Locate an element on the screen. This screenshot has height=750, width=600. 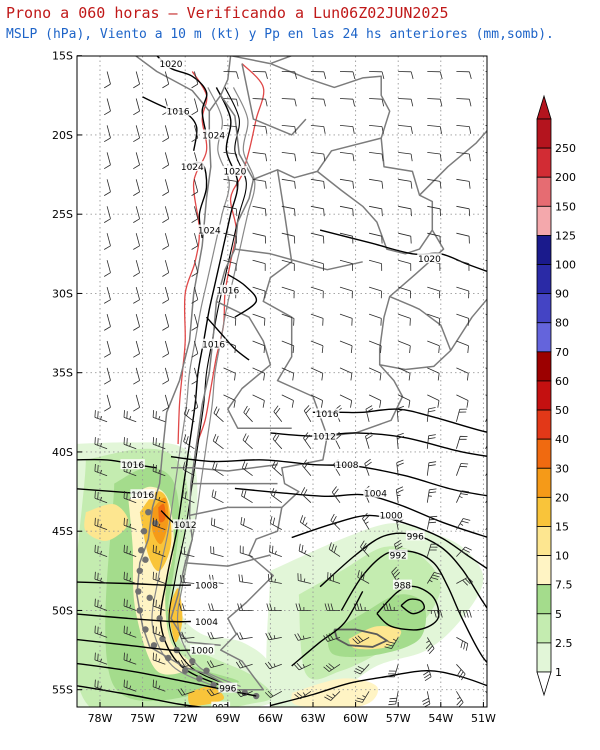
colorbar-label: 200 is located at coordinates (565, 177).